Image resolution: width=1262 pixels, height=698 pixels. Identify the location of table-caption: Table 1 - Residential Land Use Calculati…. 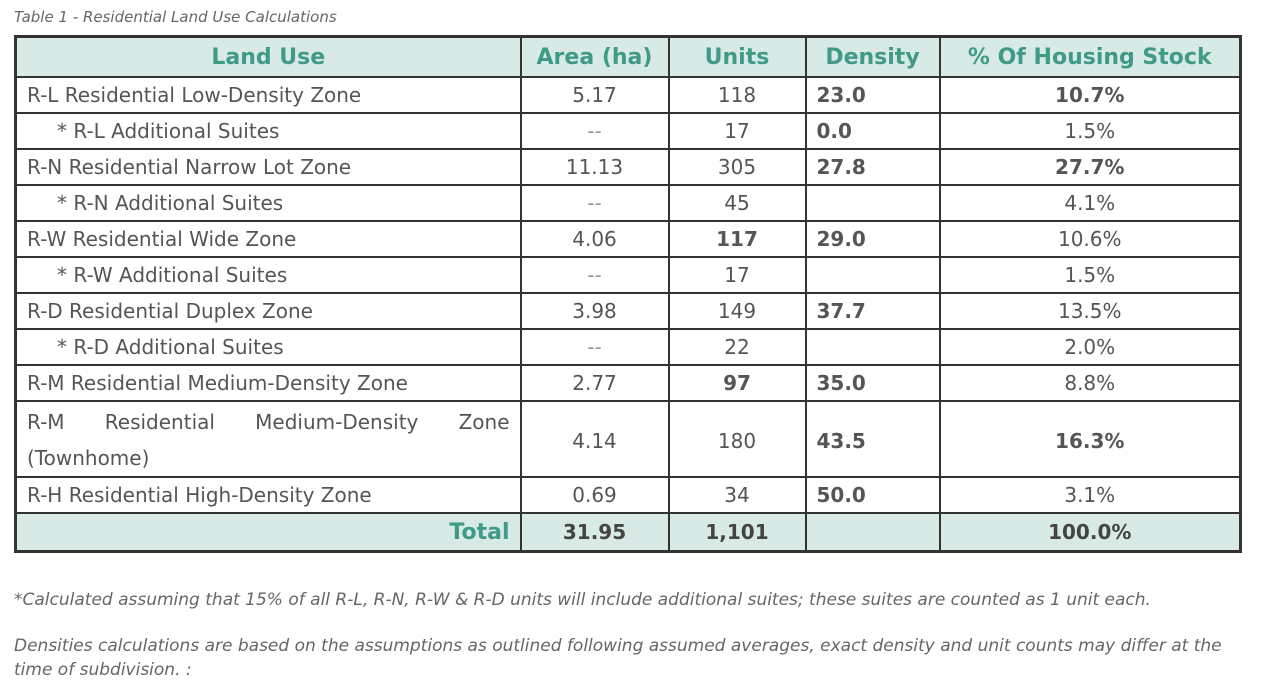
(175, 17).